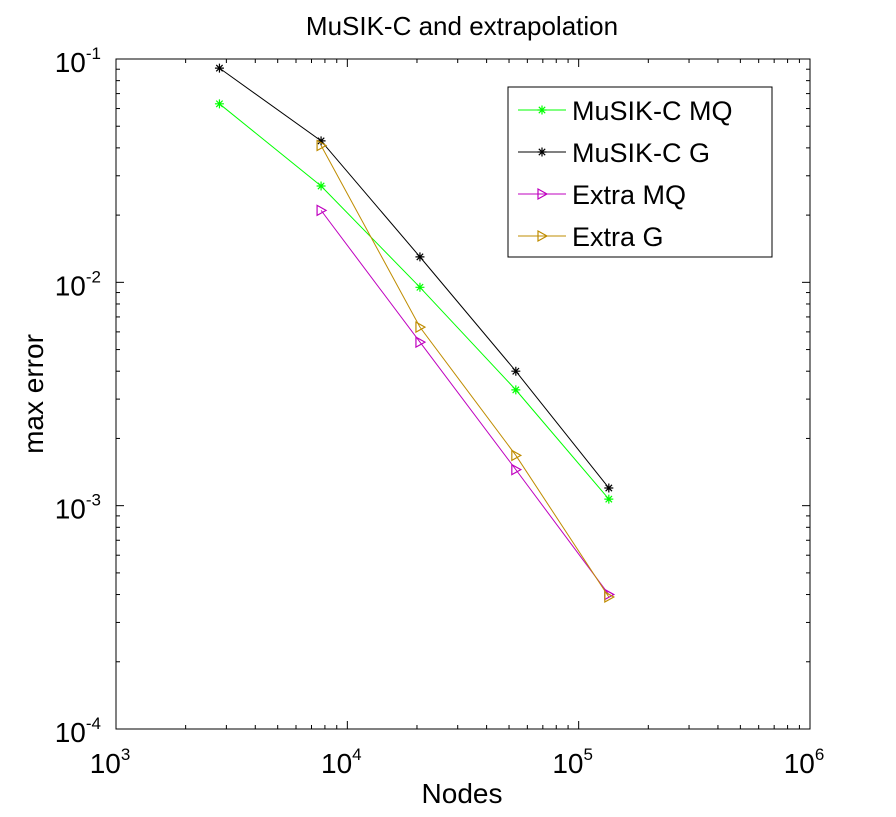  Describe the element at coordinates (652, 111) in the screenshot. I see `legend-label: MuSIK-C MQ` at that location.